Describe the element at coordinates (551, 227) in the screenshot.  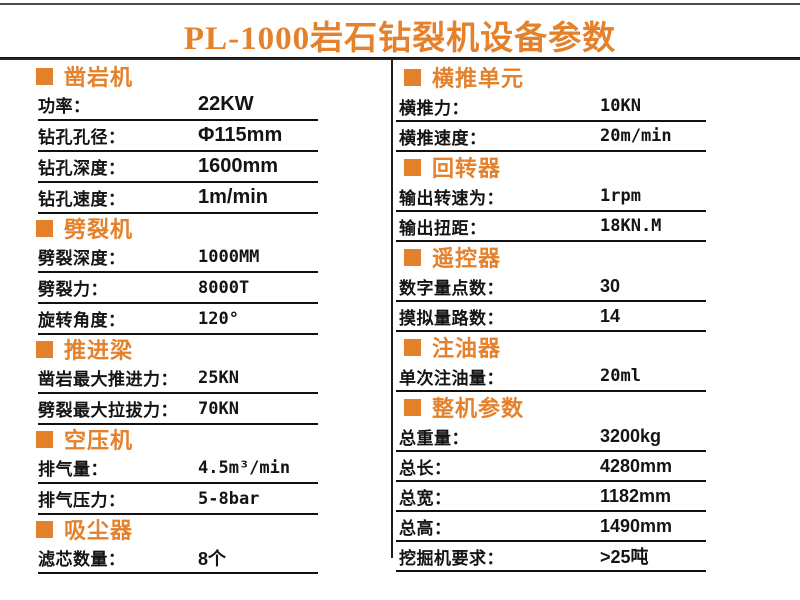
I see `spec-row: 输出扭距： 18KN.M` at that location.